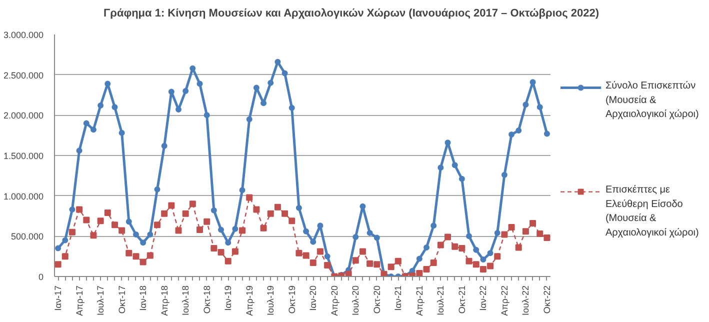 This screenshot has width=709, height=322. I want to click on x-tick-label: Απρ-17, so click(79, 300).